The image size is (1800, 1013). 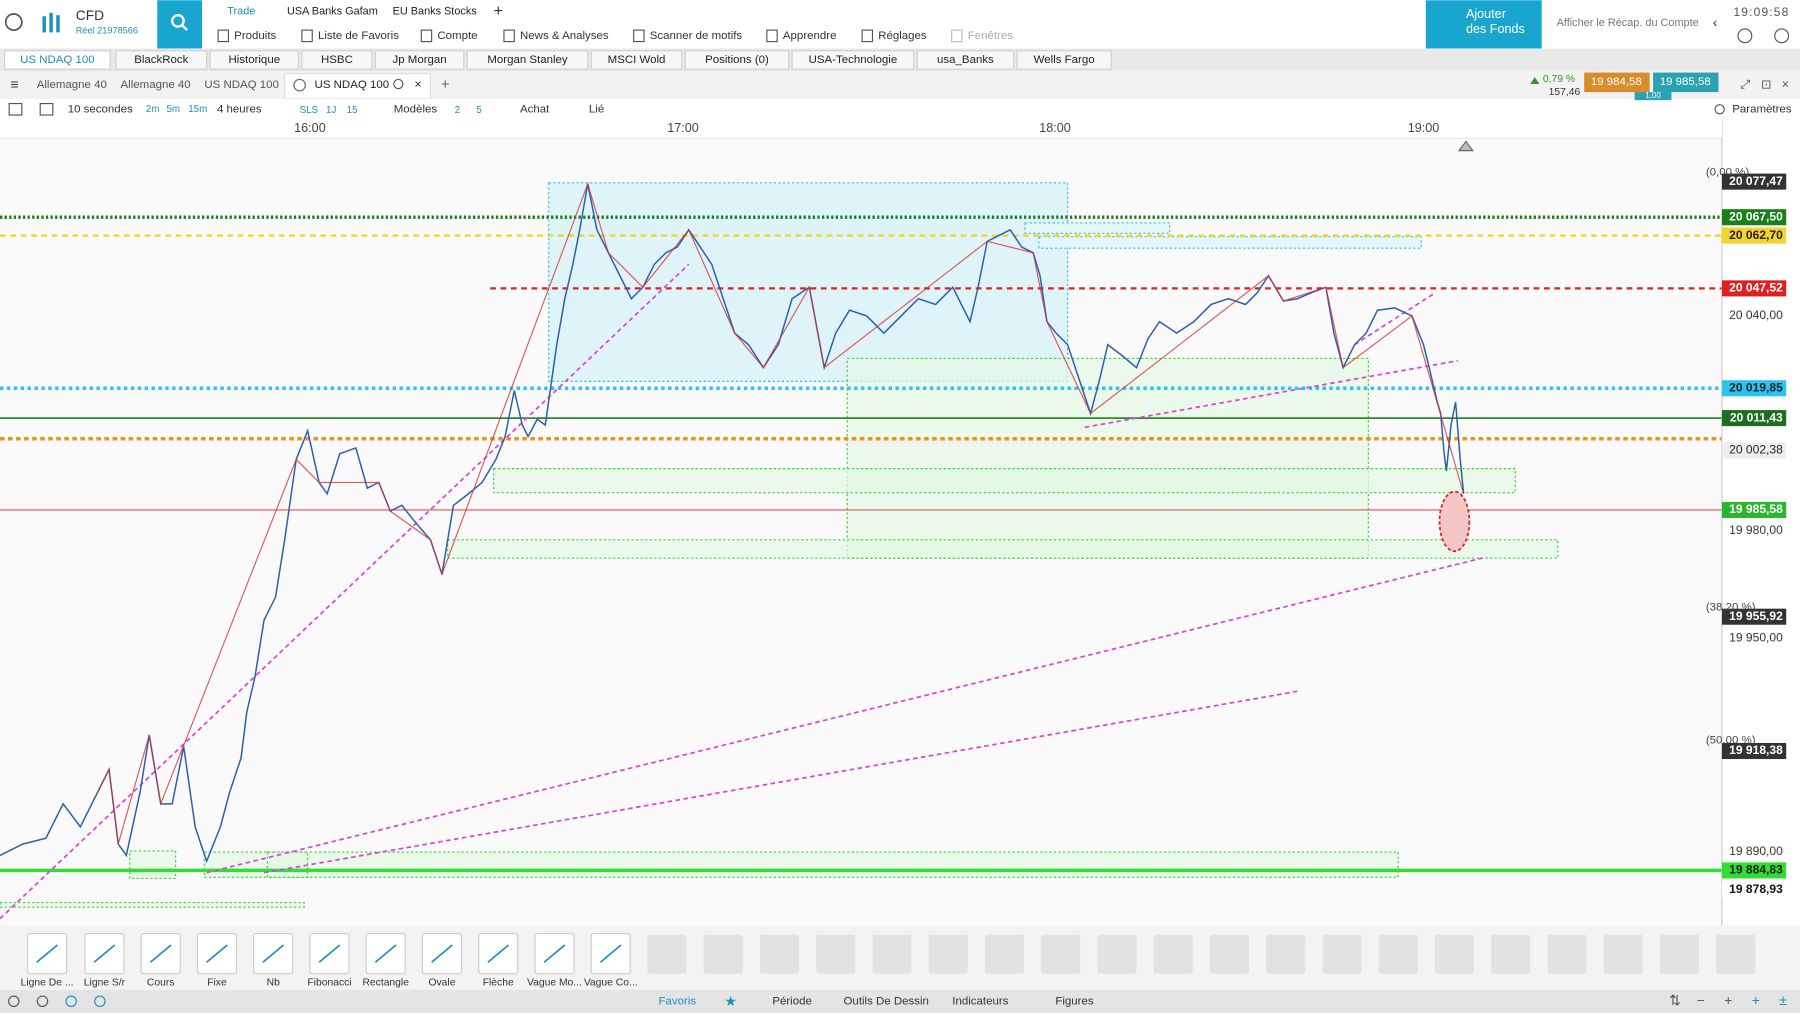 What do you see at coordinates (105, 983) in the screenshot?
I see `tool-label: Ligne S/r` at bounding box center [105, 983].